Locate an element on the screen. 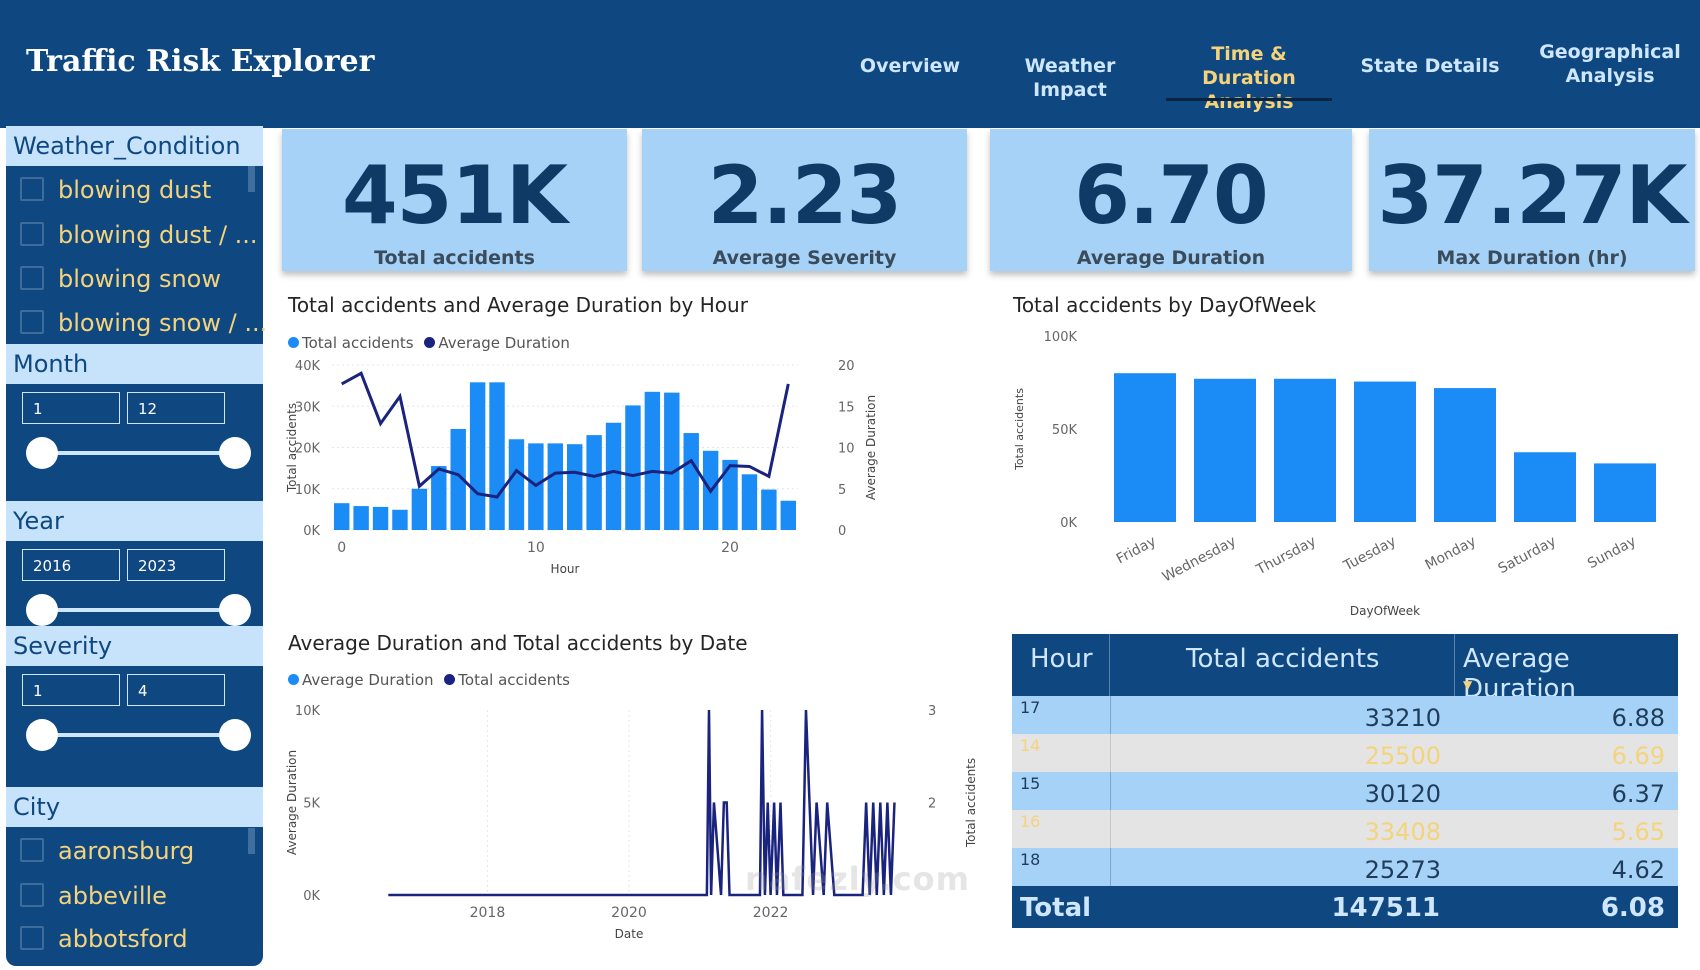 The image size is (1700, 970). table-header-total-accidents: Total accidents is located at coordinates (1282, 665).